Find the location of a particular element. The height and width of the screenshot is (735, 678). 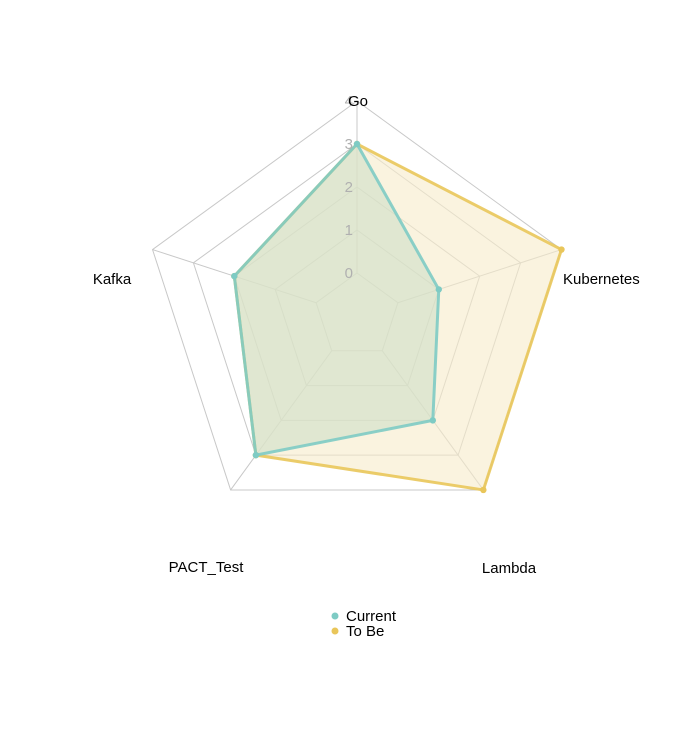

tick-label-4: 4 is located at coordinates (349, 101).